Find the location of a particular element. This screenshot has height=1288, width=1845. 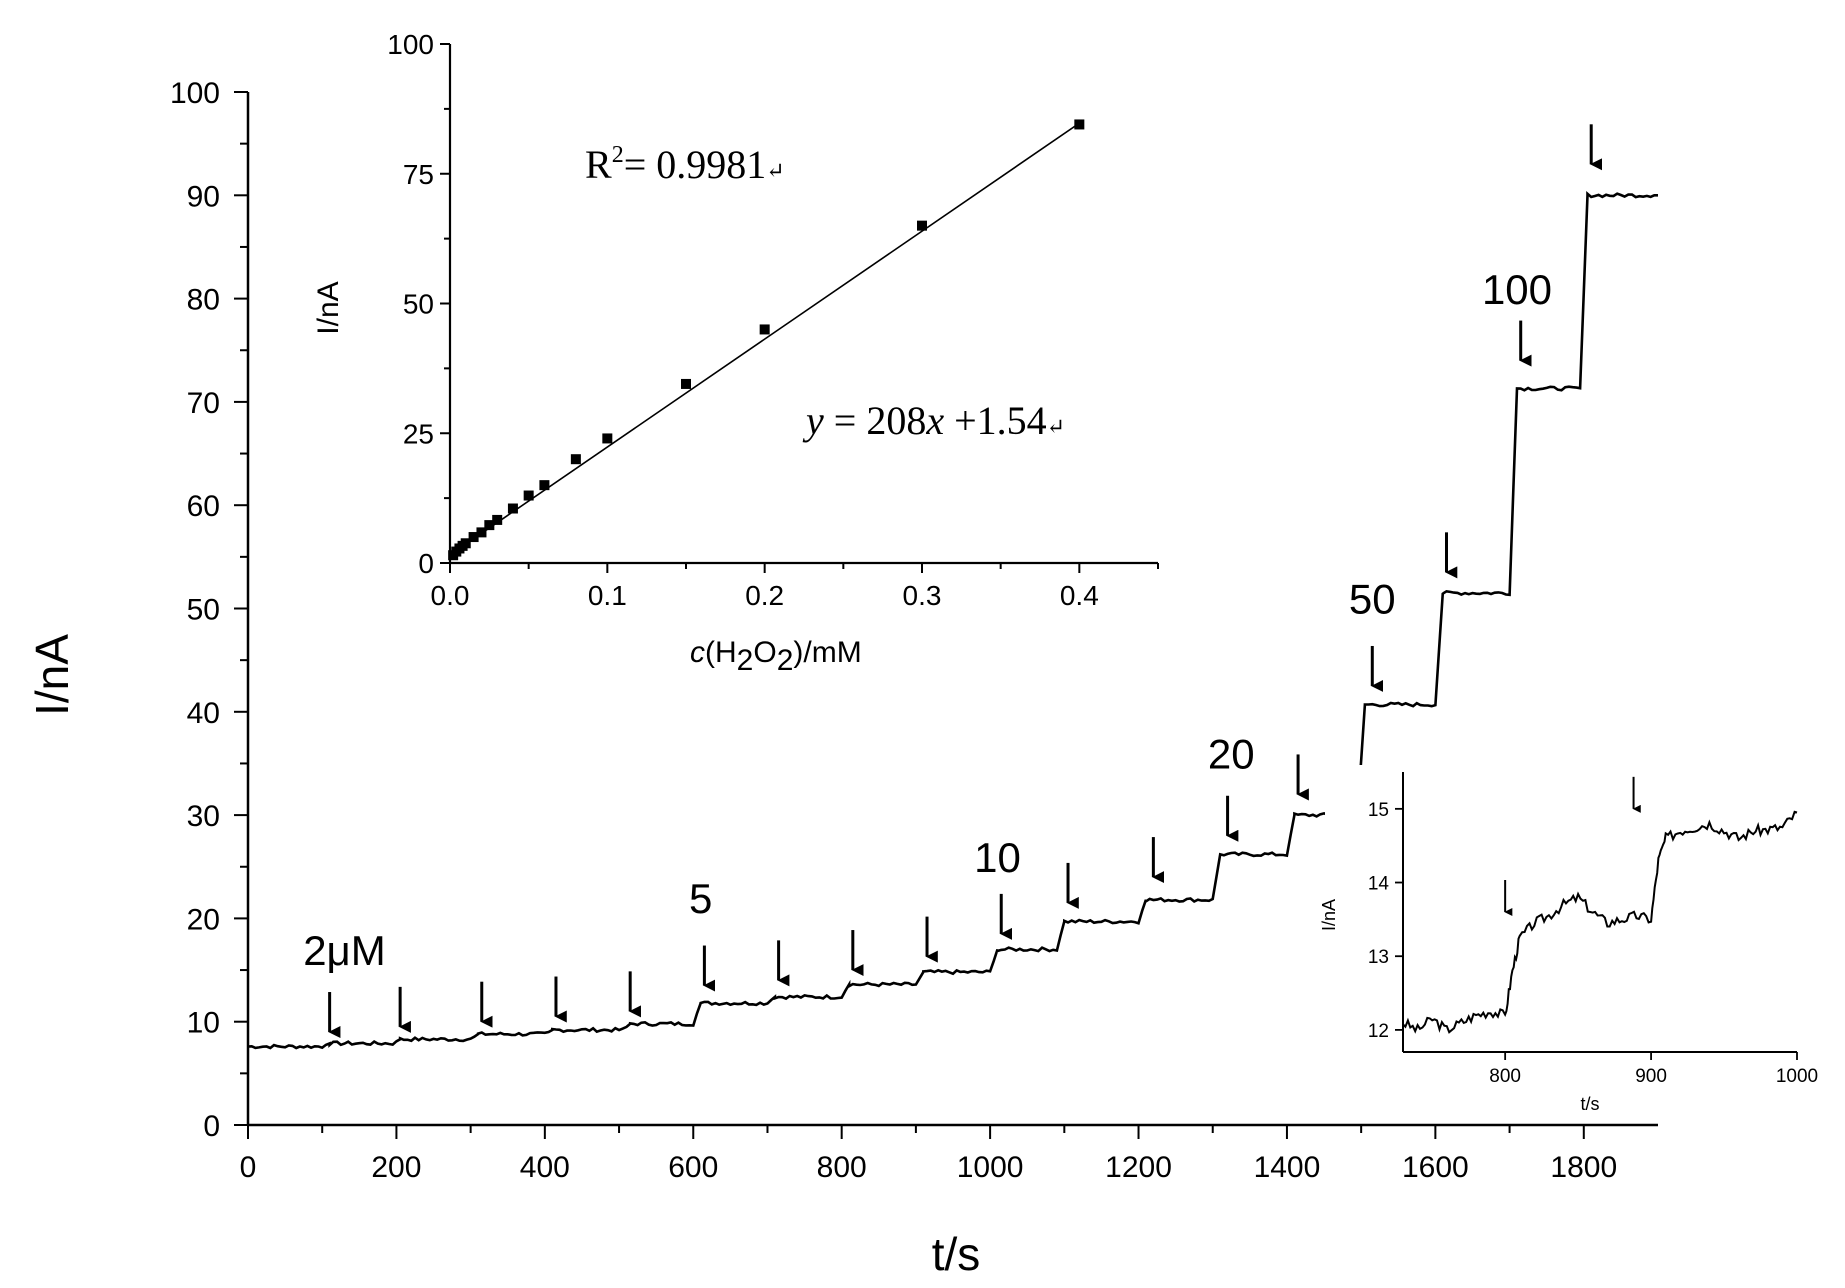

calibration-x-tick-label: 0.4 is located at coordinates (1079, 595).